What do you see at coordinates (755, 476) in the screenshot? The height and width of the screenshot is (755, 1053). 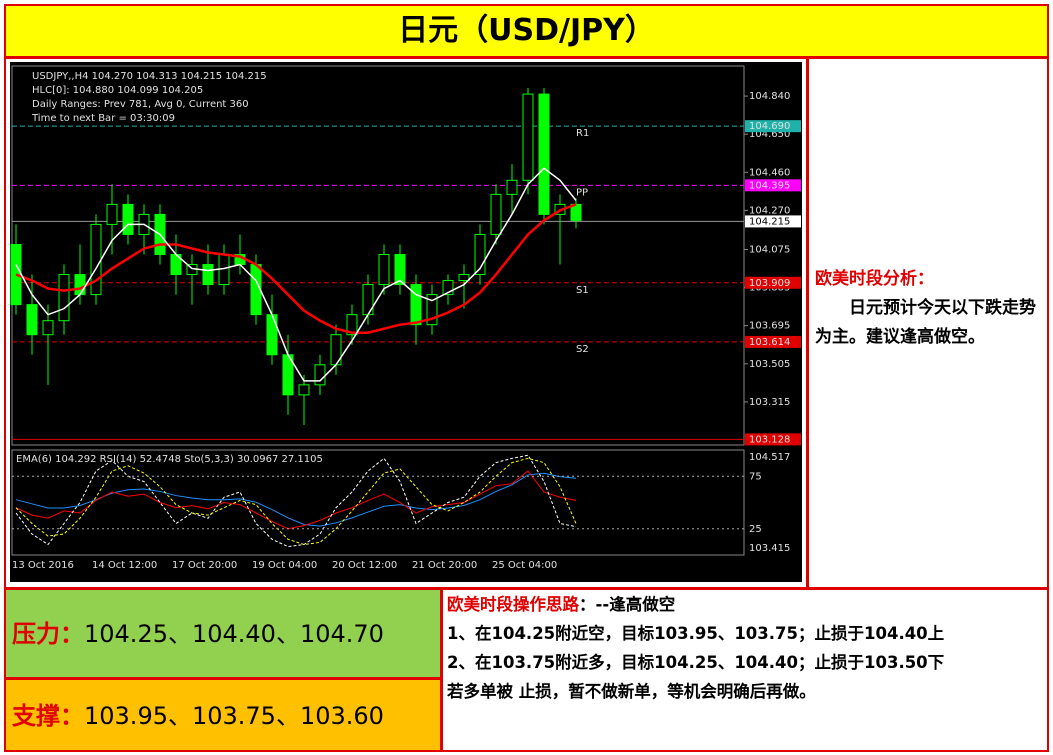 I see `osc-tick-label: 75` at bounding box center [755, 476].